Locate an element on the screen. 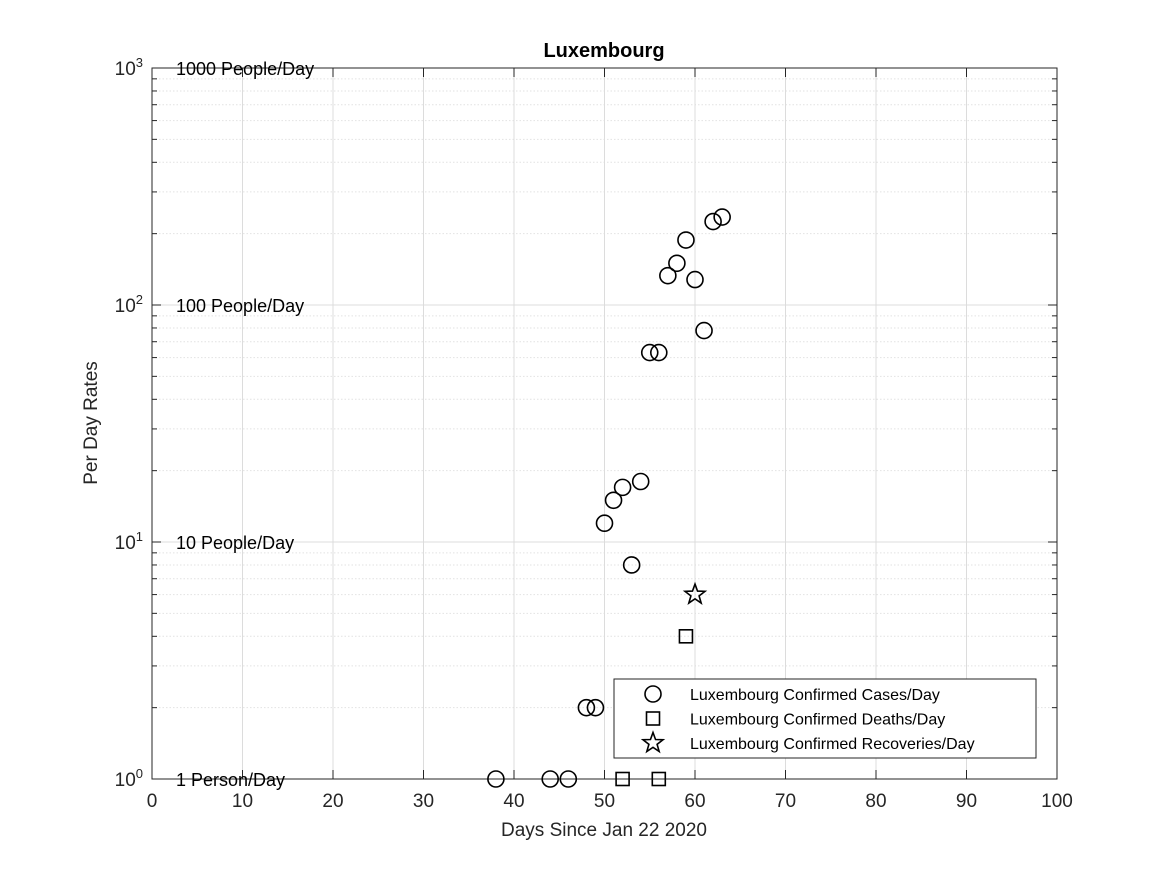 This screenshot has height=875, width=1167. y-tick-label: 10² is located at coordinates (129, 304).